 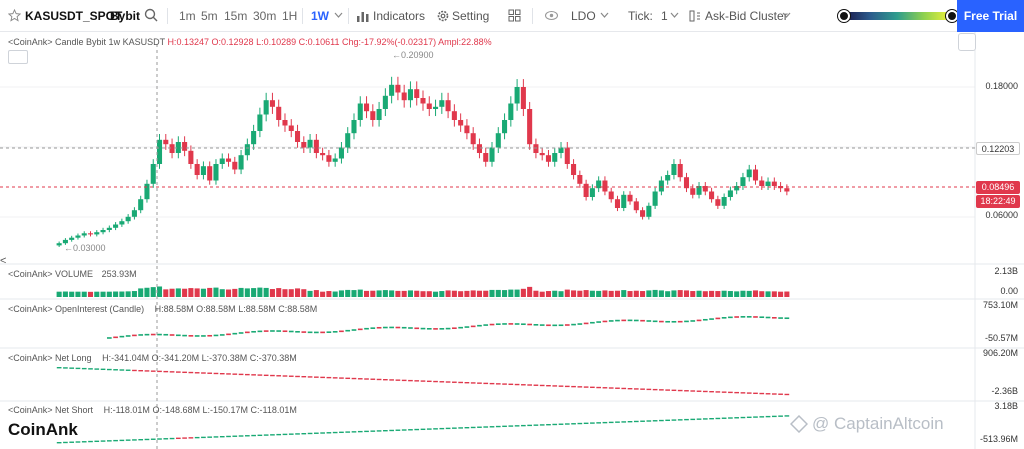 I want to click on free-trial-button: Free Trial, so click(x=990, y=16).